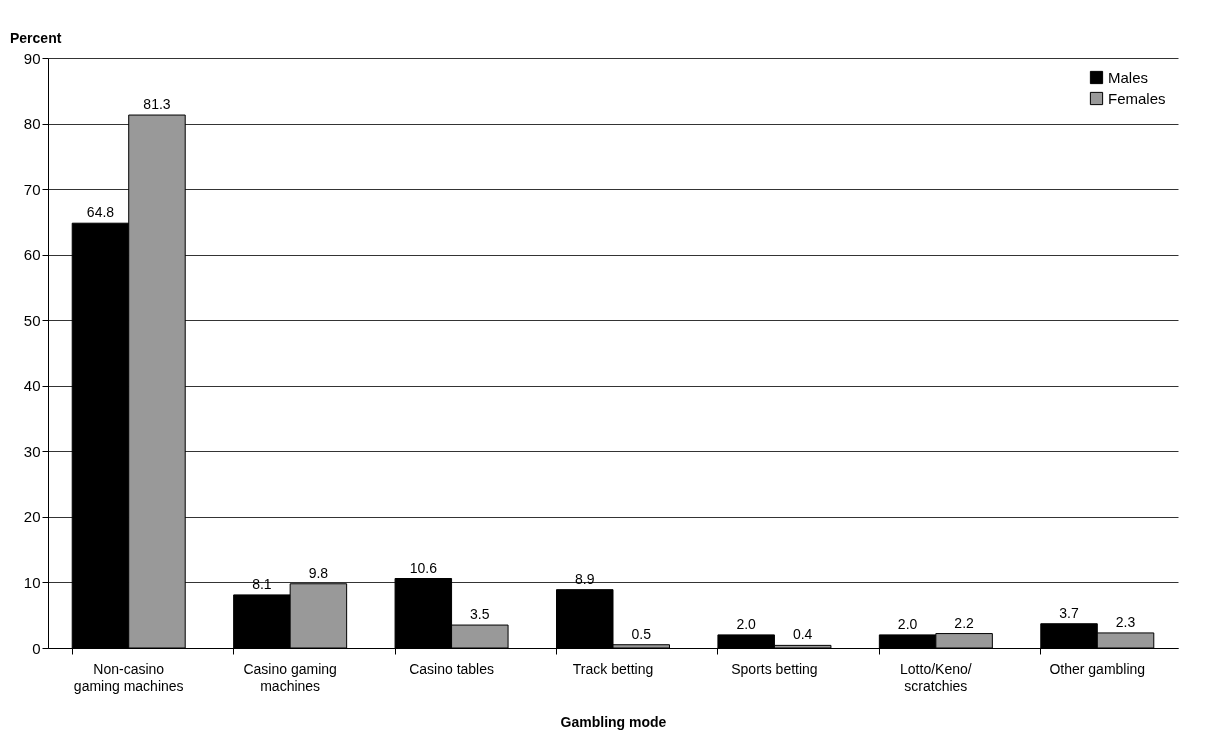 The height and width of the screenshot is (749, 1205). I want to click on x-tick-label: Sports betting, so click(774, 668).